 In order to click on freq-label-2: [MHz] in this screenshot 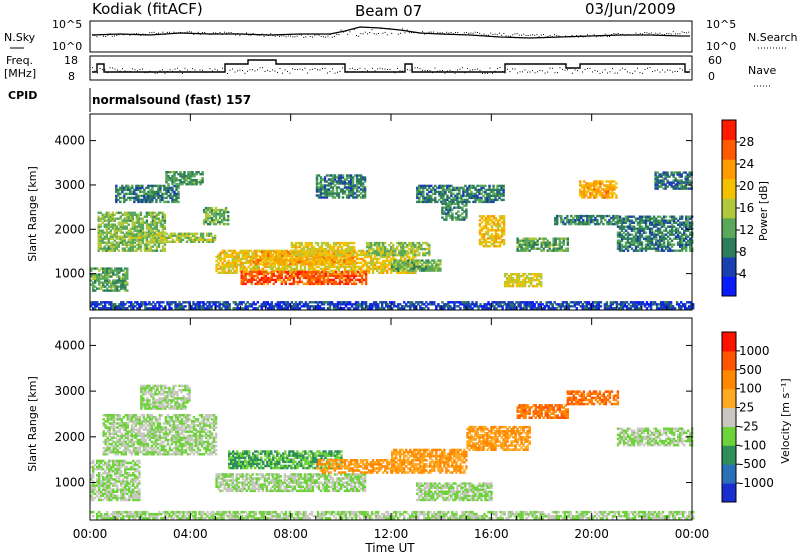, I will do `click(20, 73)`.